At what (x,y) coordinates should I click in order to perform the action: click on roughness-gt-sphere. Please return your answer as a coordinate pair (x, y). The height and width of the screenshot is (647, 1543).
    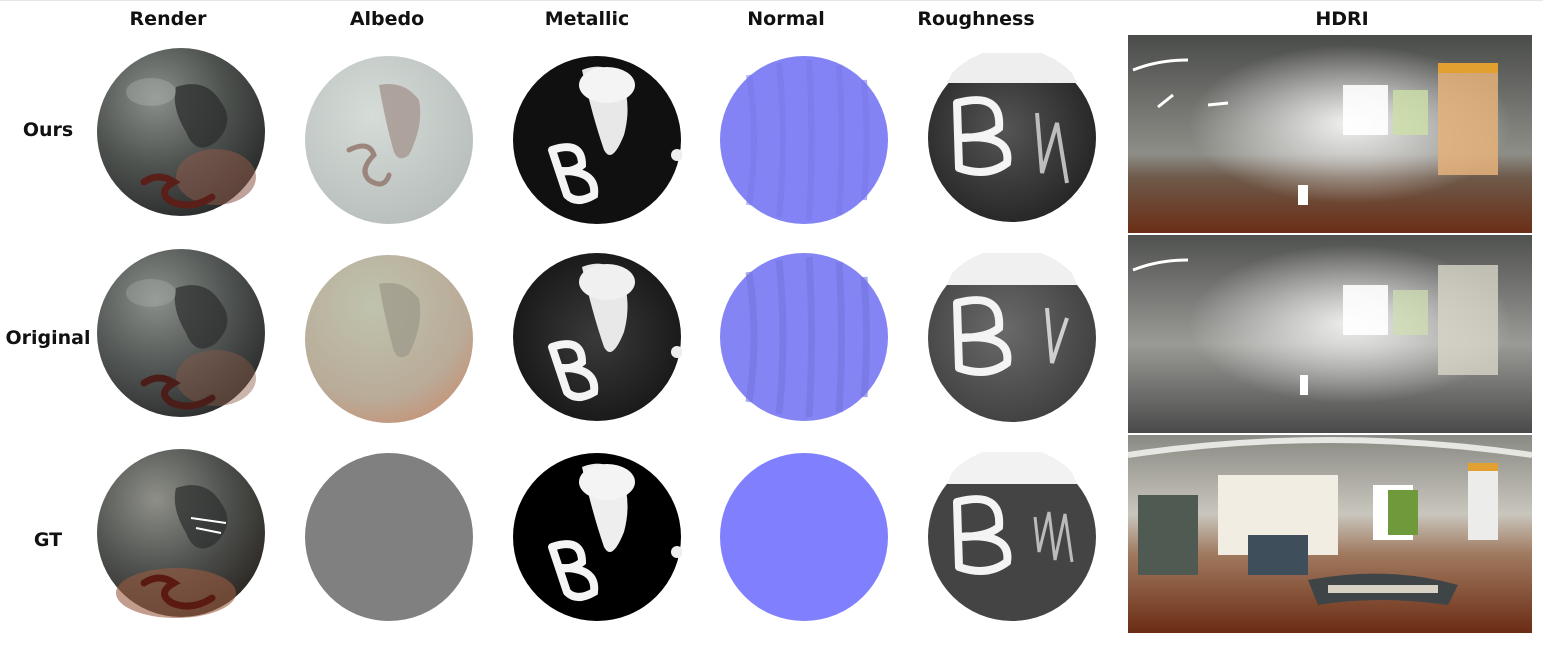
    Looking at the image, I should click on (1012, 537).